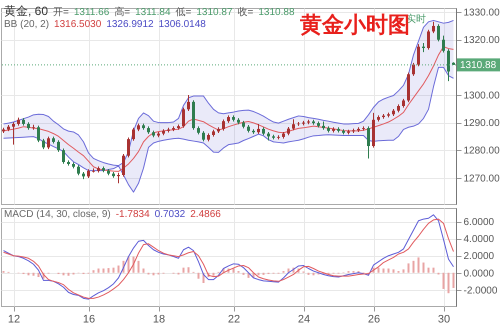 This screenshot has width=500, height=326. I want to click on y-tick-label: 2.0000, so click(479, 256).